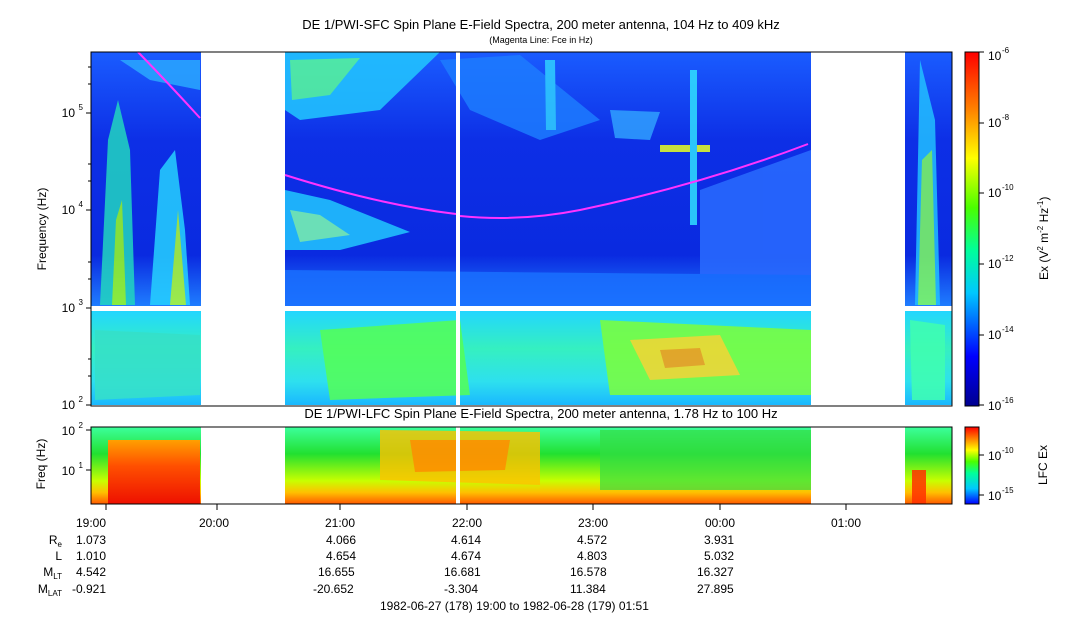 The image size is (1083, 620). Describe the element at coordinates (995, 264) in the screenshot. I see `cbar-tick-1e-12: 10` at that location.